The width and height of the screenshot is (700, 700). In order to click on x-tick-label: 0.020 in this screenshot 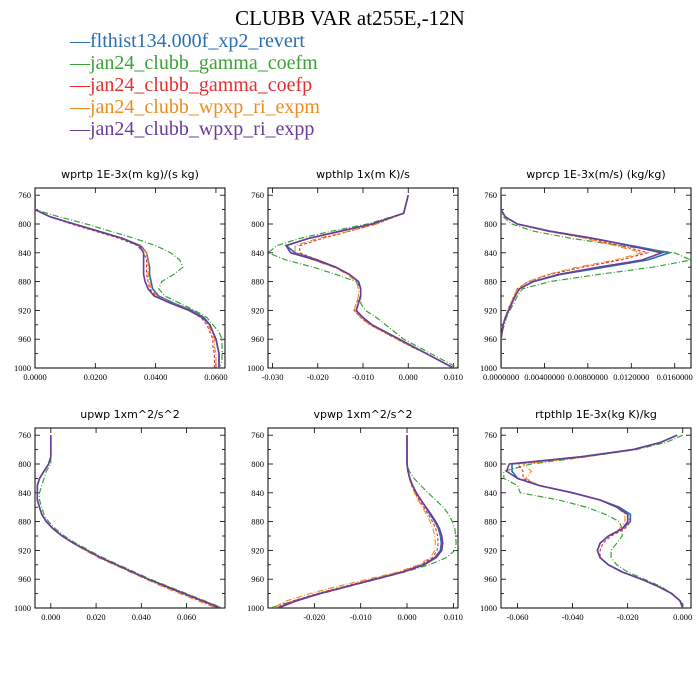, I will do `click(96, 617)`.